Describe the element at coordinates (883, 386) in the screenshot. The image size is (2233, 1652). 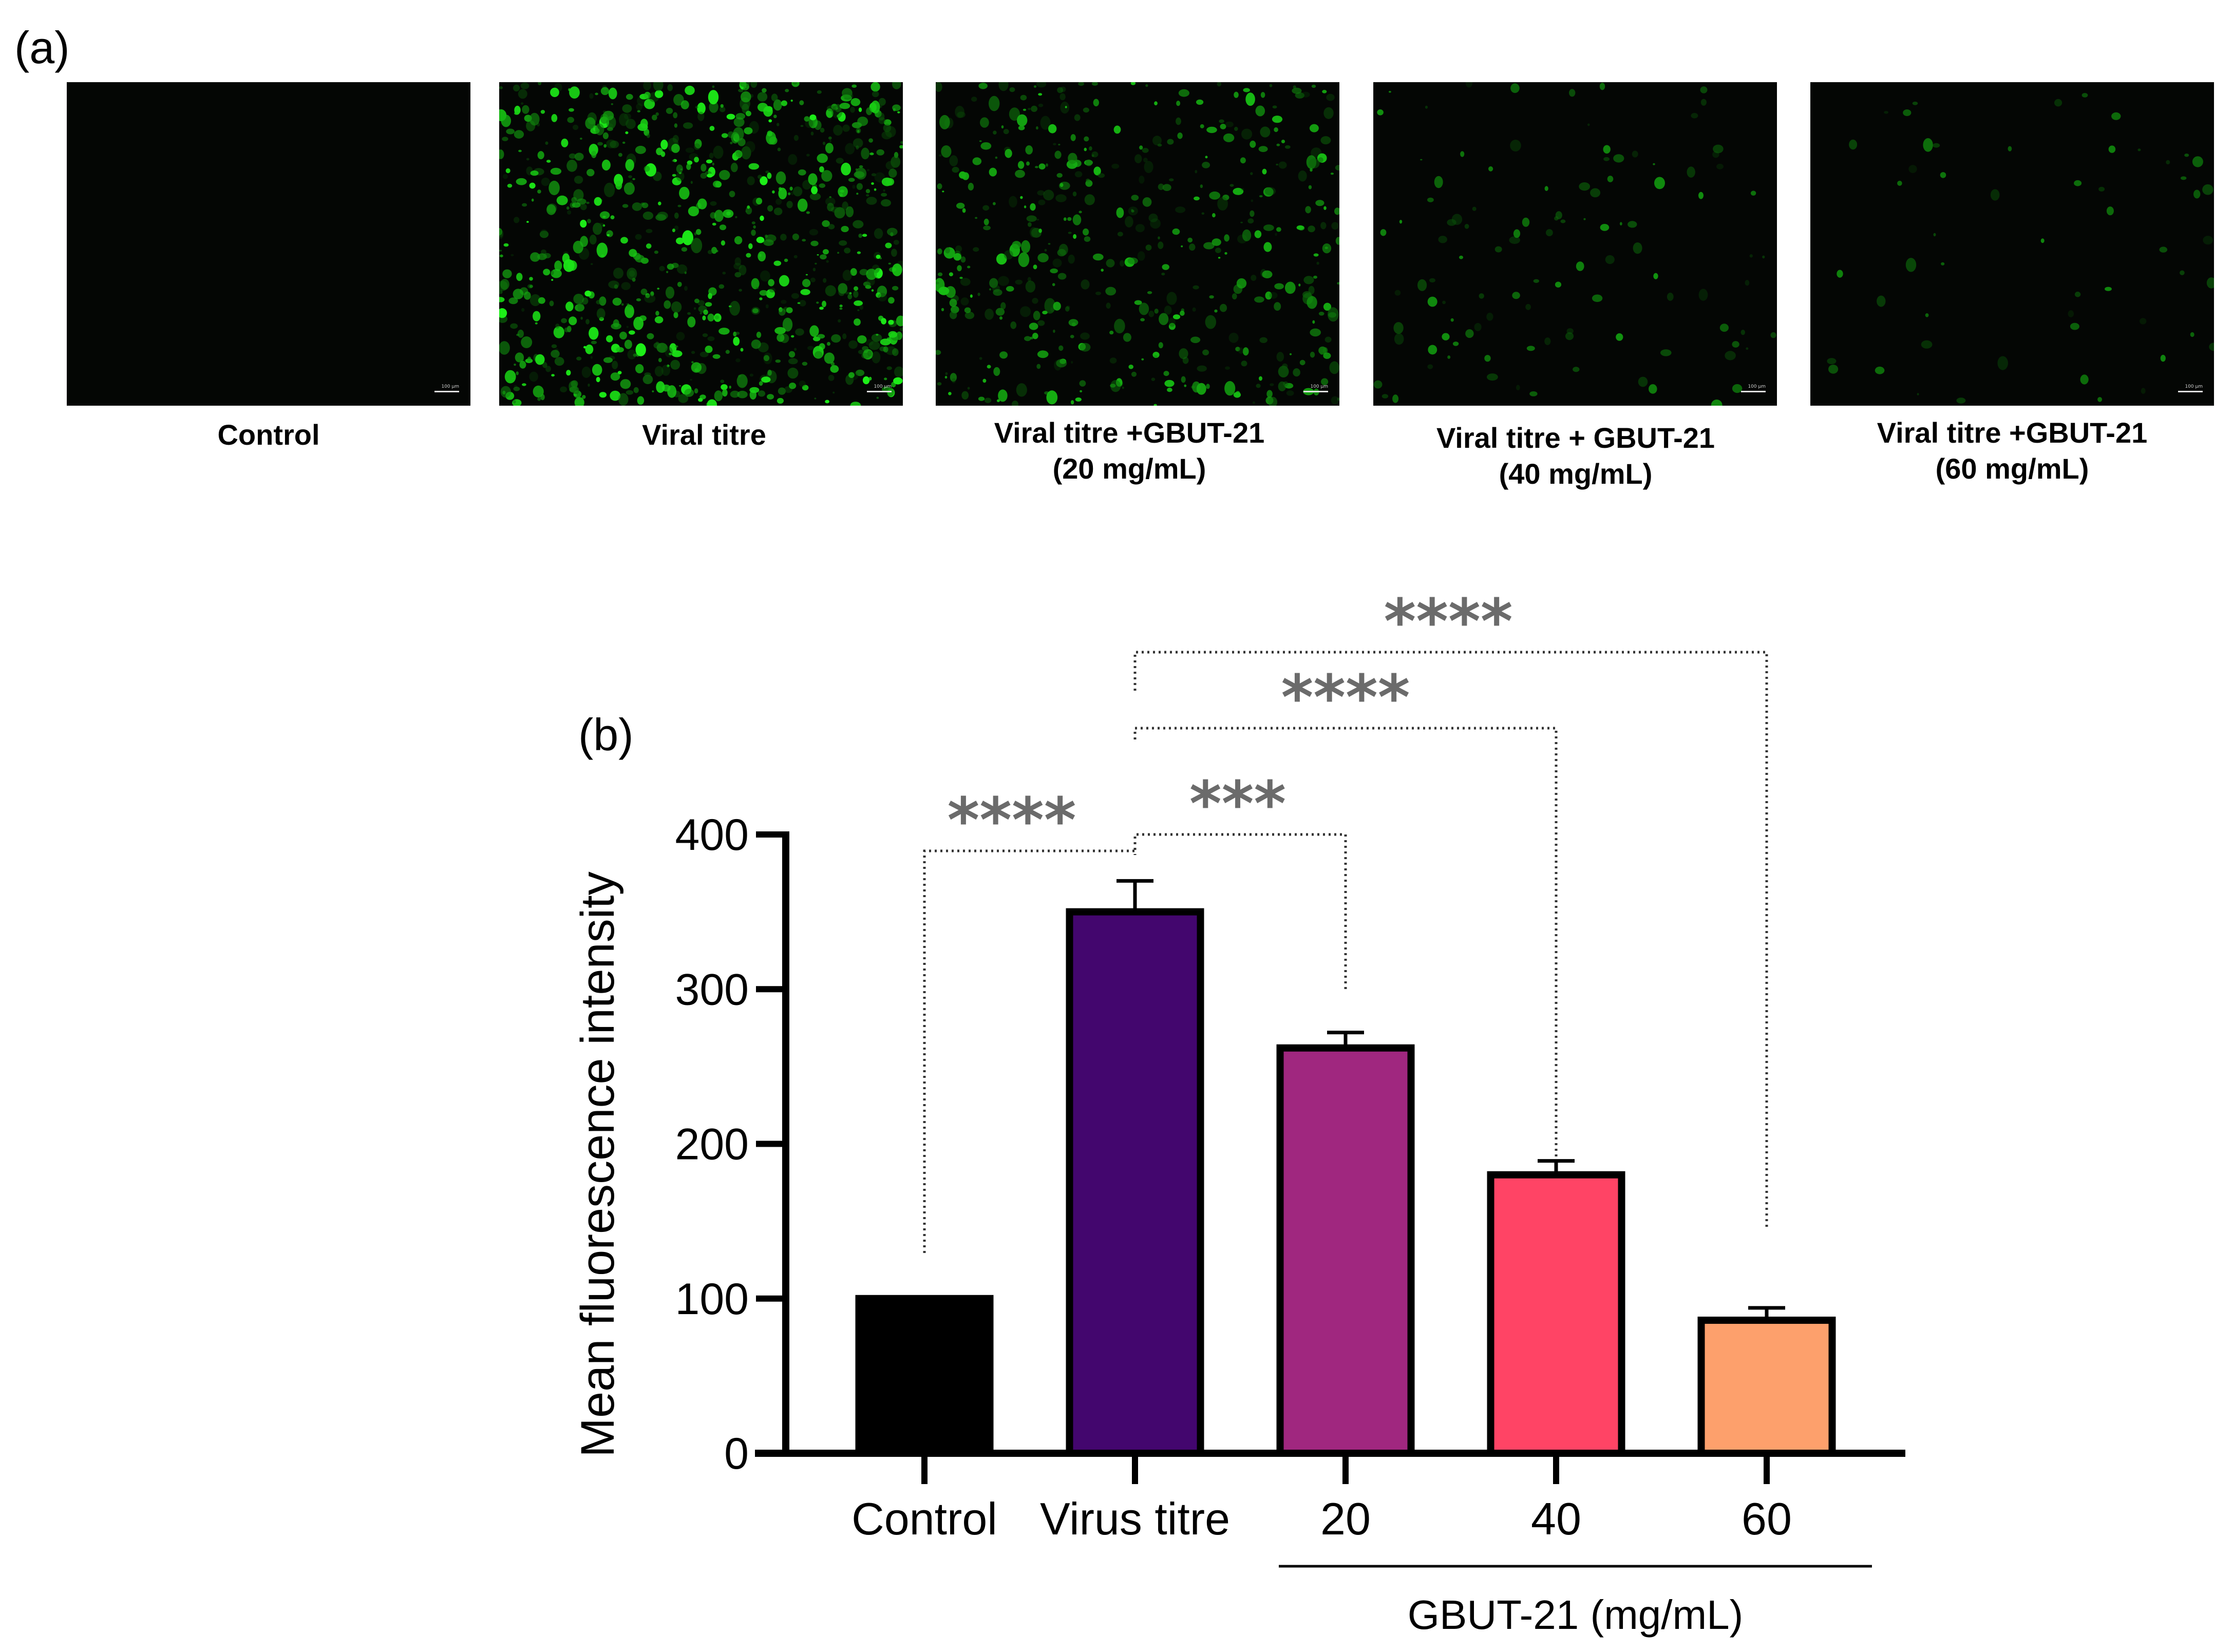
I see `scale-bar-label: 100 µm` at that location.